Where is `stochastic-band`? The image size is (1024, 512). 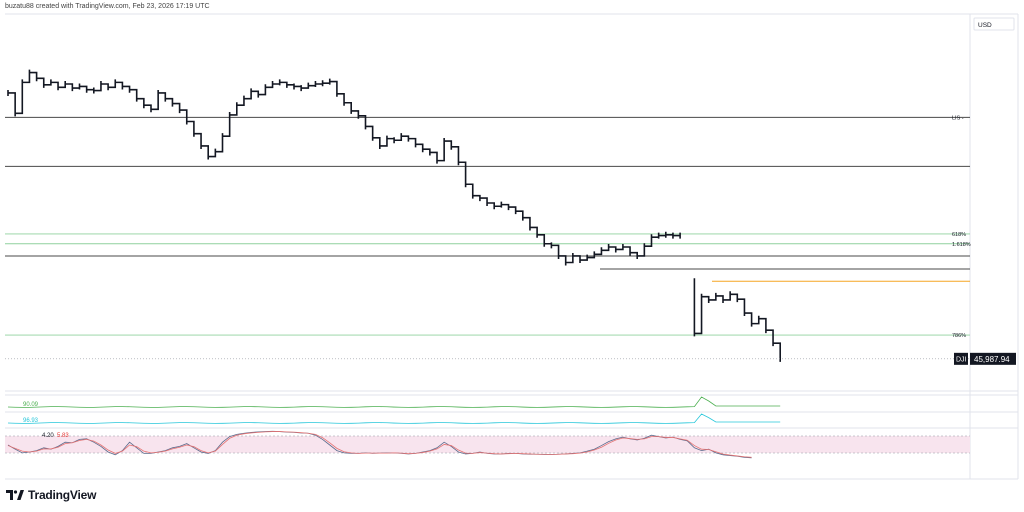 stochastic-band is located at coordinates (487, 444).